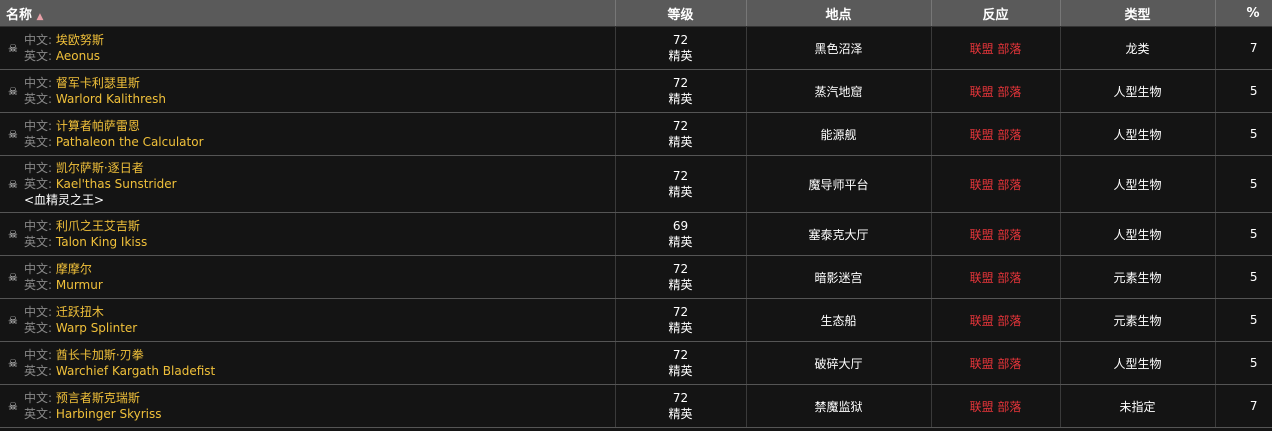 Image resolution: width=1272 pixels, height=431 pixels. I want to click on npc-name-en: Warchief Kargath Bladefist, so click(135, 371).